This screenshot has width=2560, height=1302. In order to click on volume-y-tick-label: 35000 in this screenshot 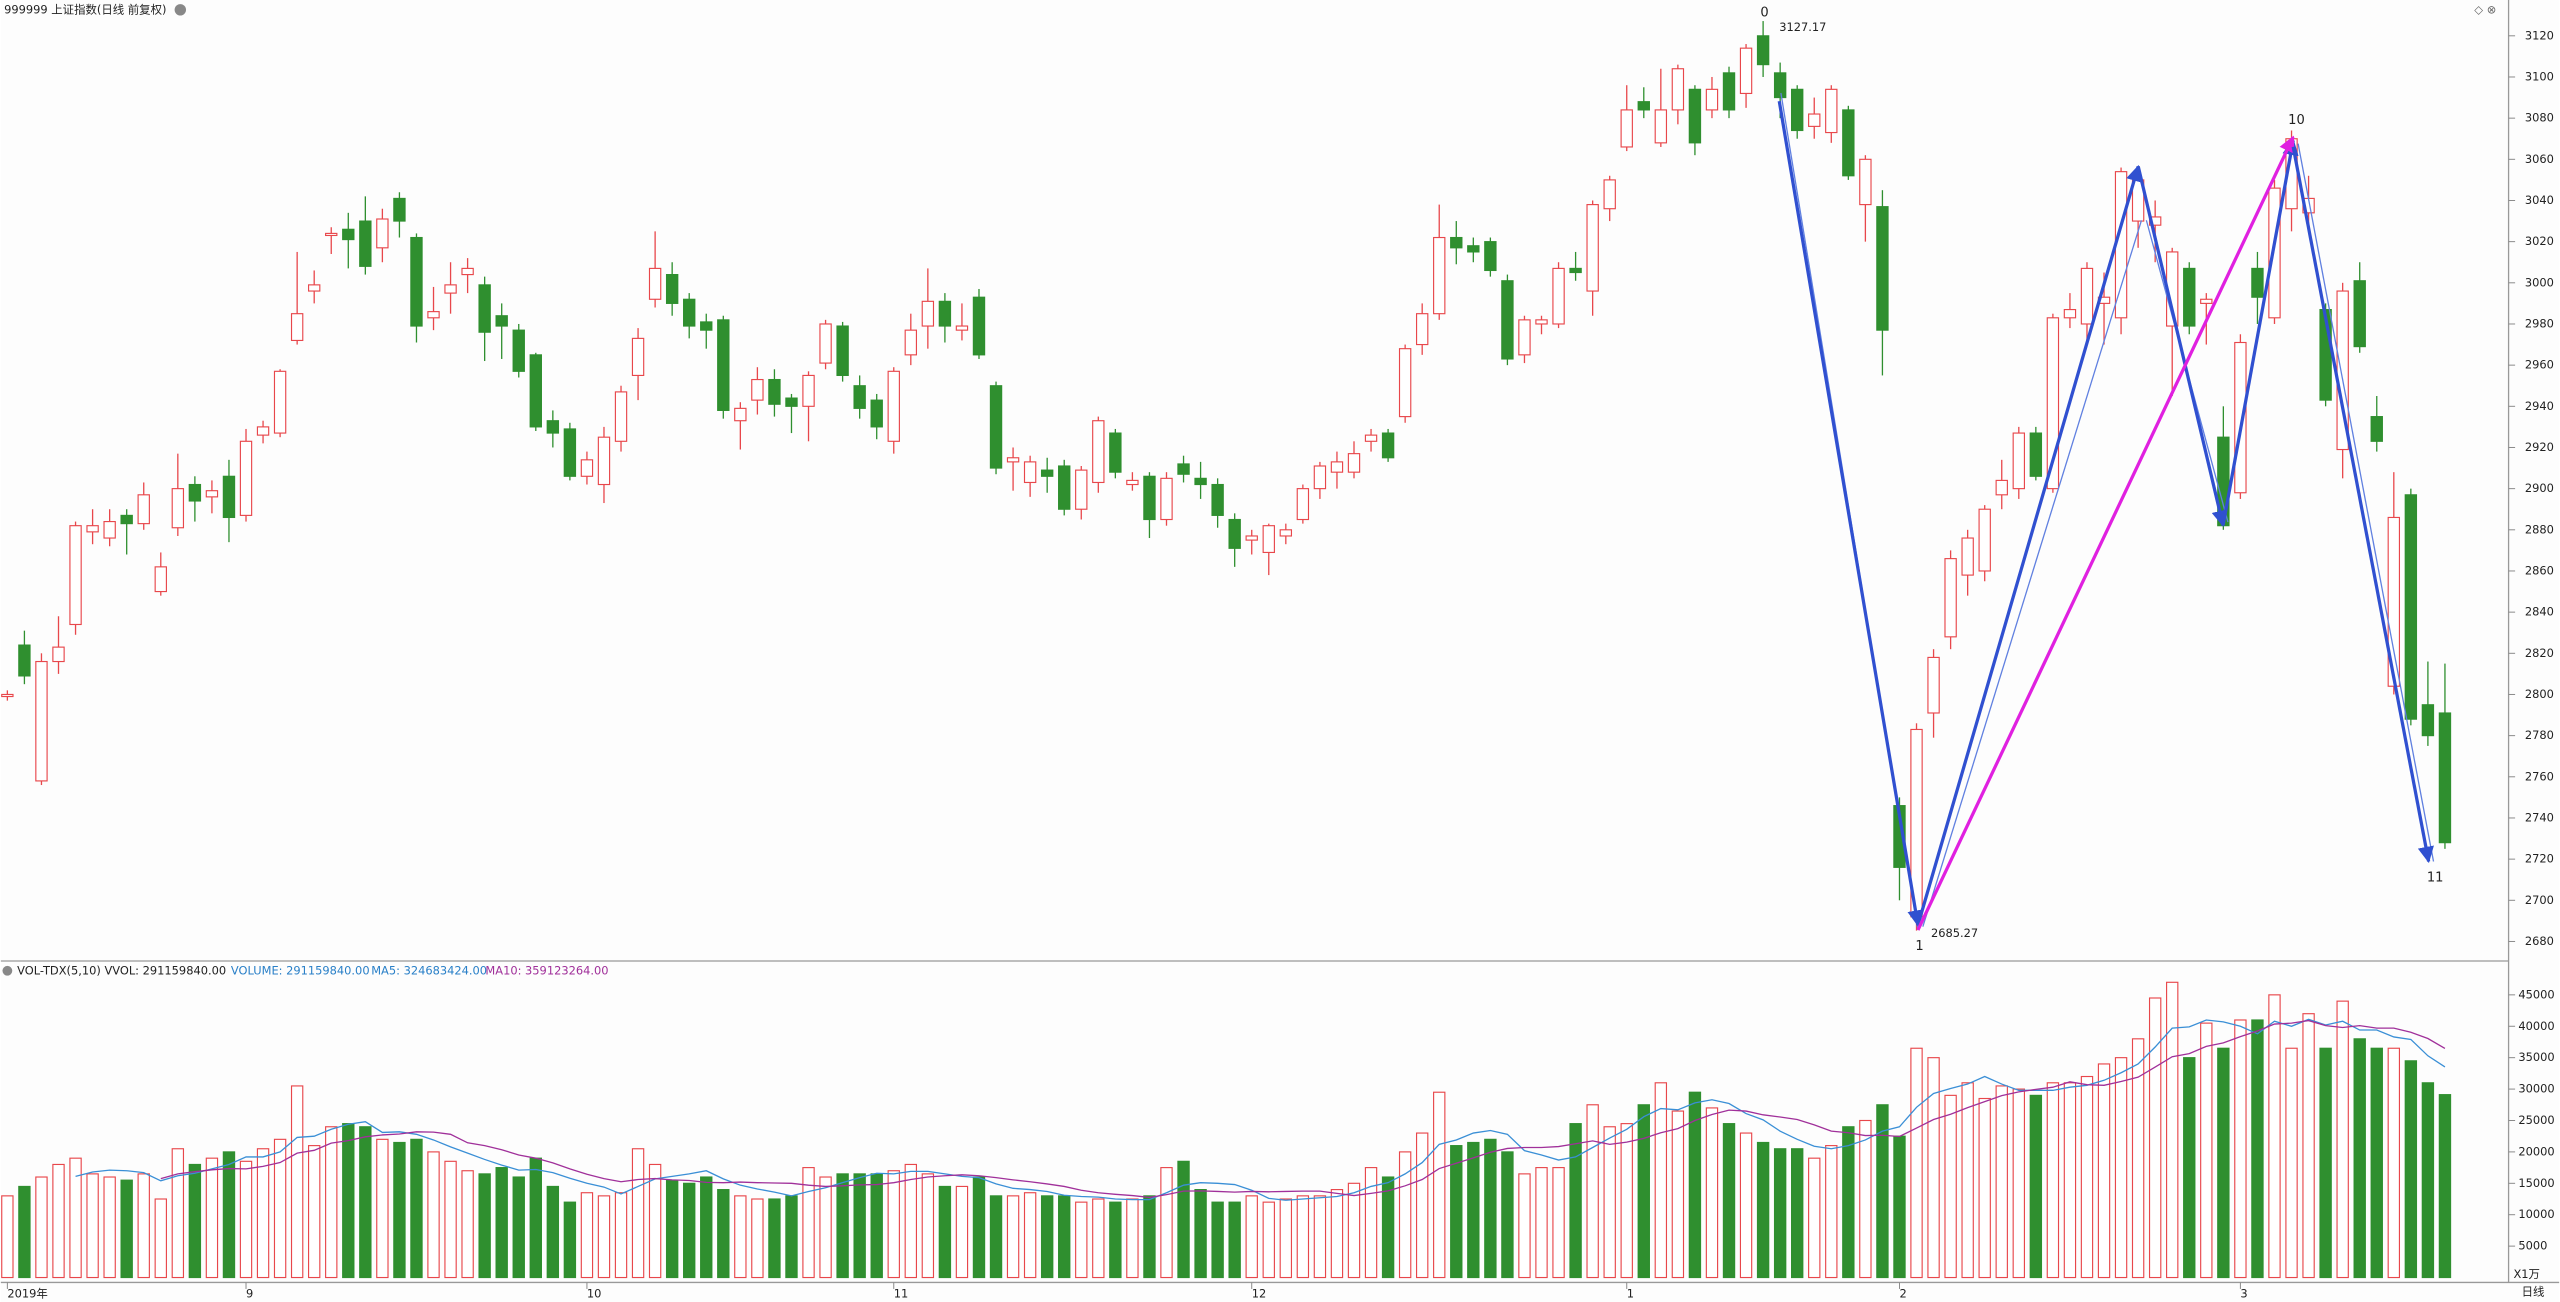, I will do `click(2536, 1057)`.